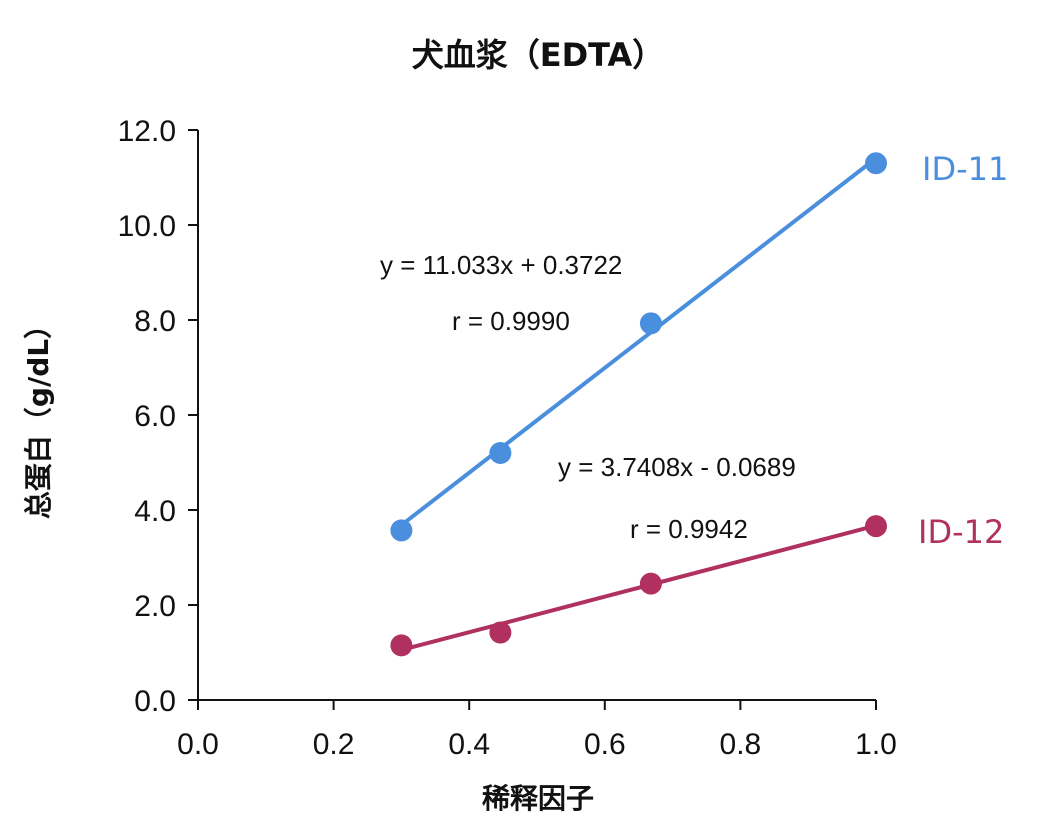 Image resolution: width=1040 pixels, height=832 pixels. What do you see at coordinates (38, 415) in the screenshot?
I see `y-axis-label: 总蛋白（g/dL）` at bounding box center [38, 415].